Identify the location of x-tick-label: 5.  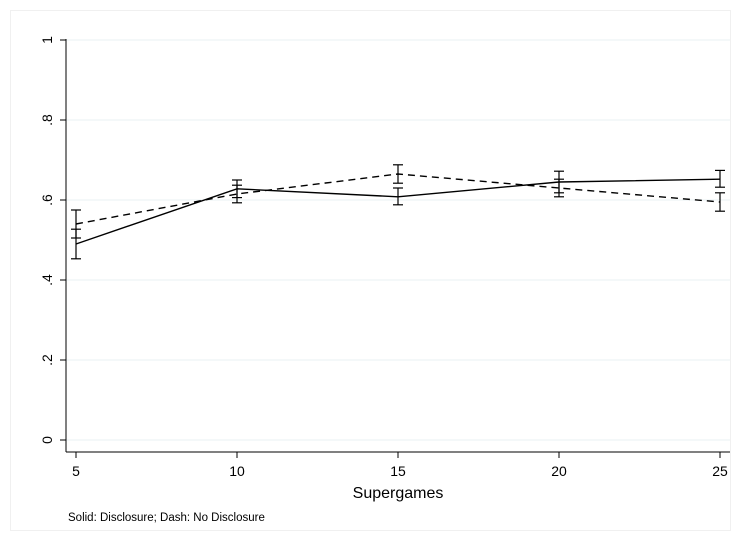
(76, 471).